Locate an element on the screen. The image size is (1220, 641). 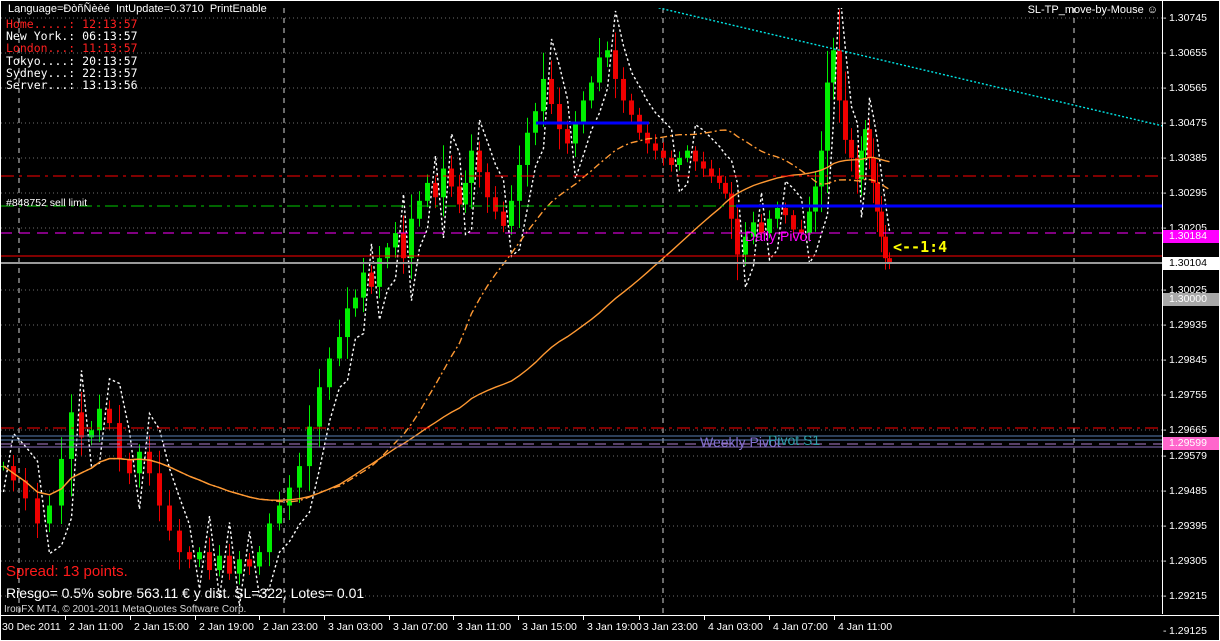
time-tick: 3 Jan 11:00 is located at coordinates (484, 627).